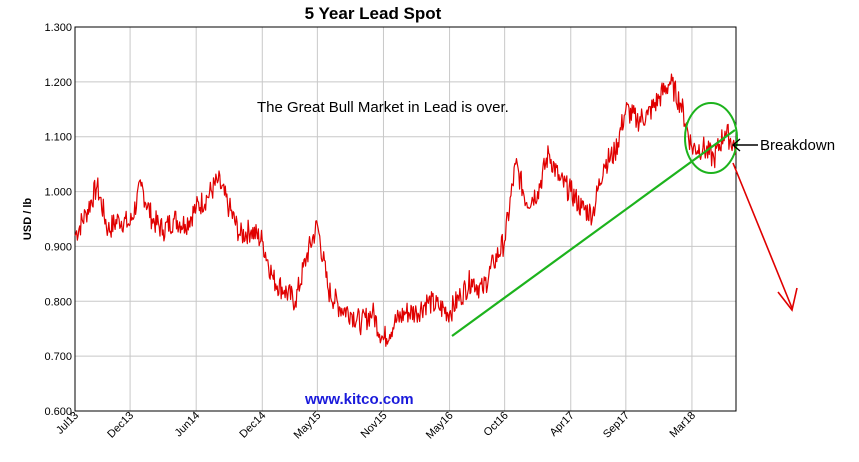 This screenshot has height=462, width=859. Describe the element at coordinates (787, 299) in the screenshot. I see `breakdown-arrowhead` at that location.